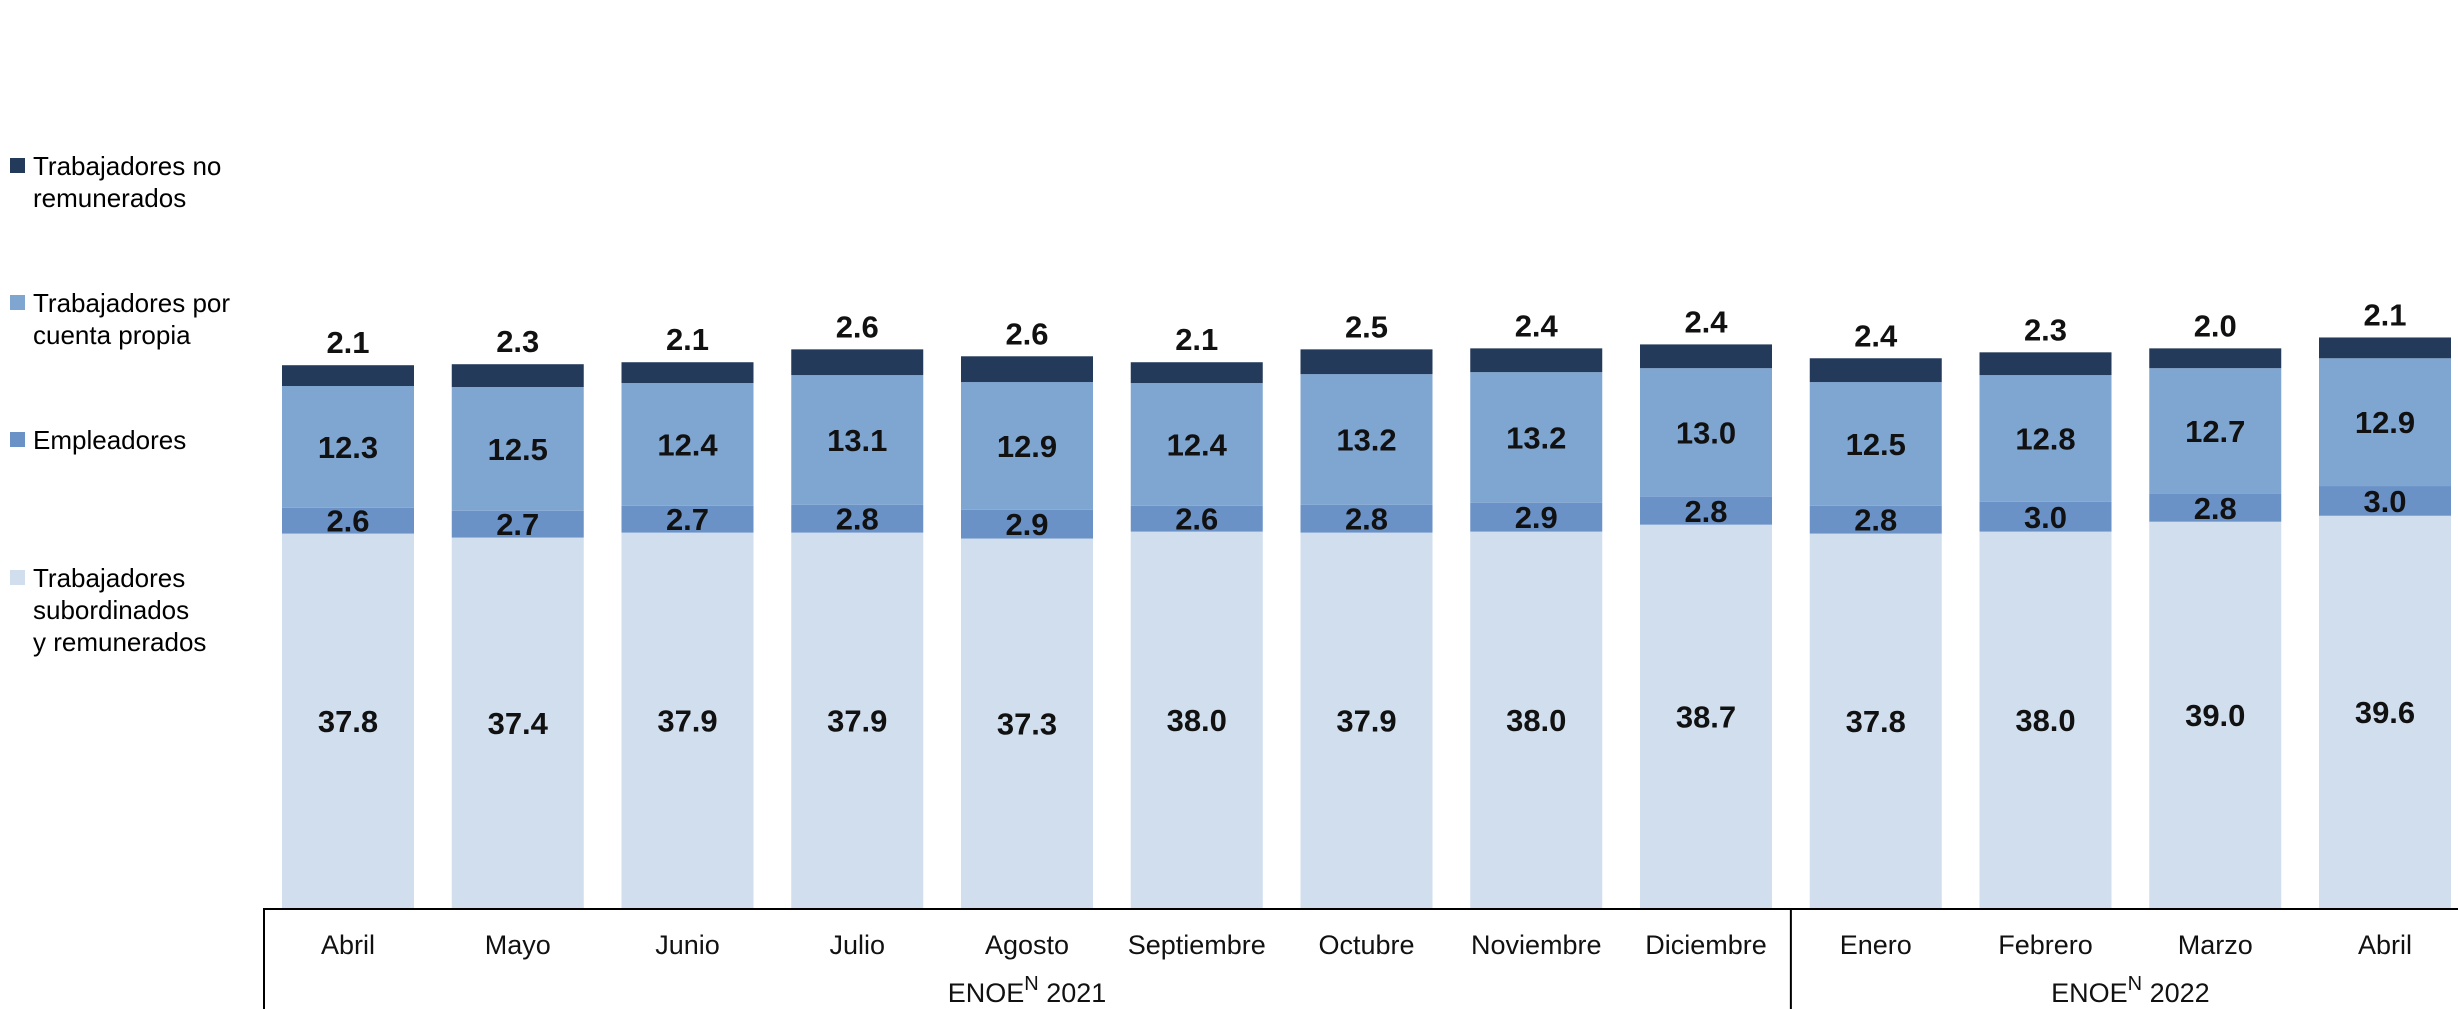 The image size is (2458, 1009). I want to click on data-label: 2.0, so click(2215, 325).